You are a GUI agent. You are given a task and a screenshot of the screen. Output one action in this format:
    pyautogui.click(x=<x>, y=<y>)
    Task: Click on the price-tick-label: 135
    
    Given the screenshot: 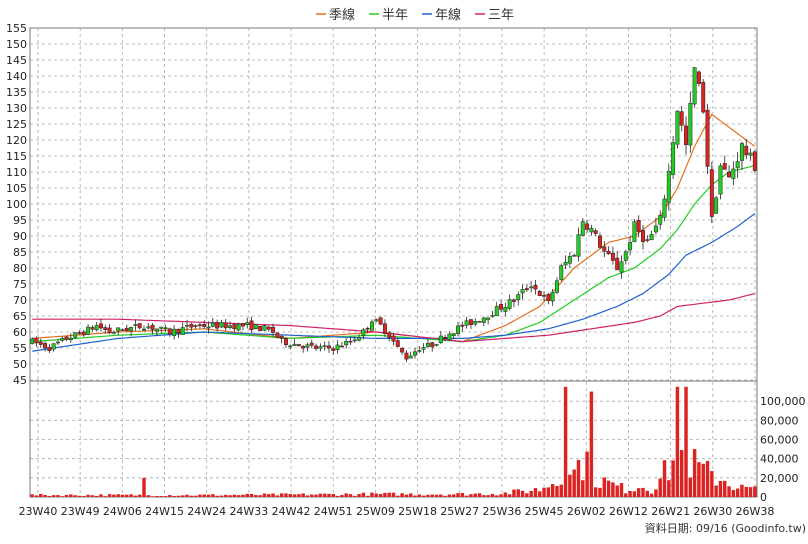 What is the action you would take?
    pyautogui.click(x=16, y=92)
    